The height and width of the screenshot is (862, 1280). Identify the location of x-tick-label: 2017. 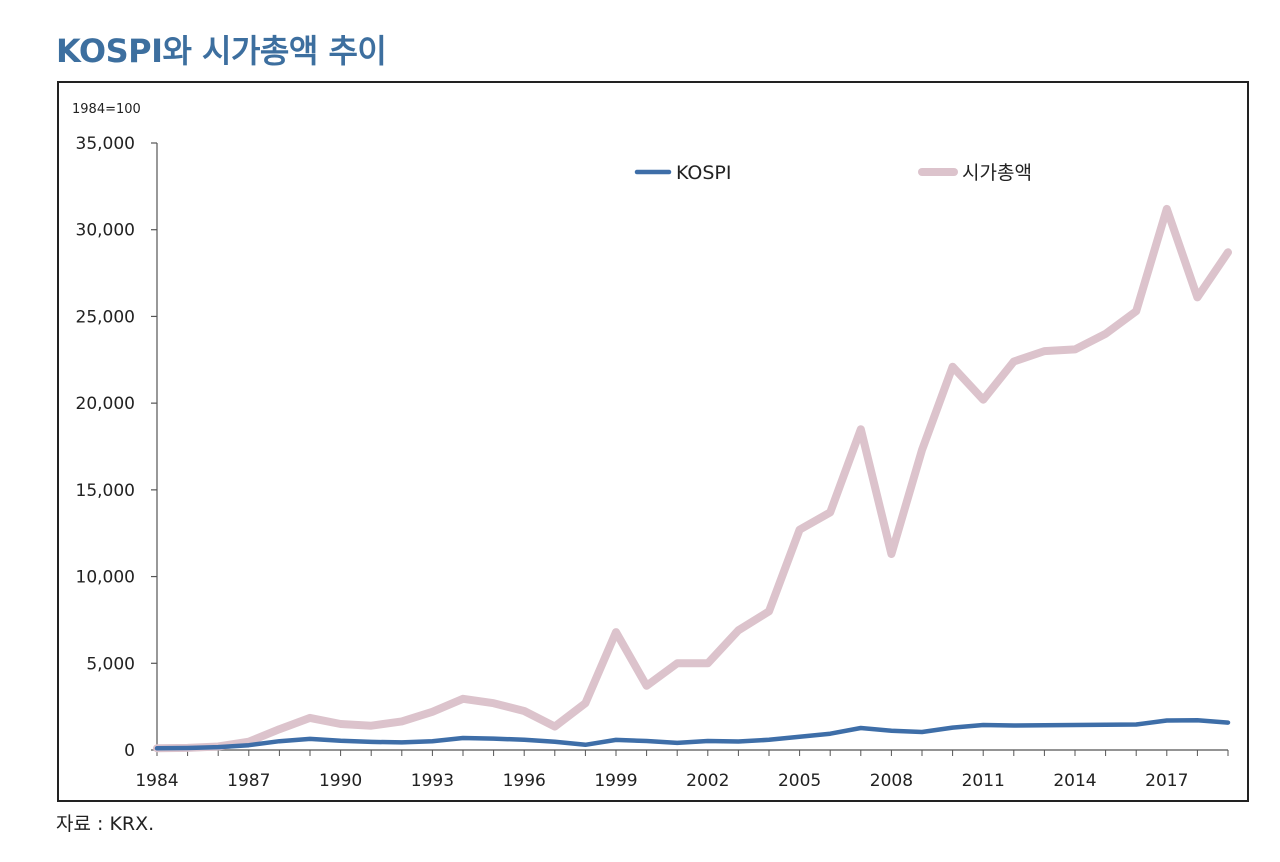
(1166, 781).